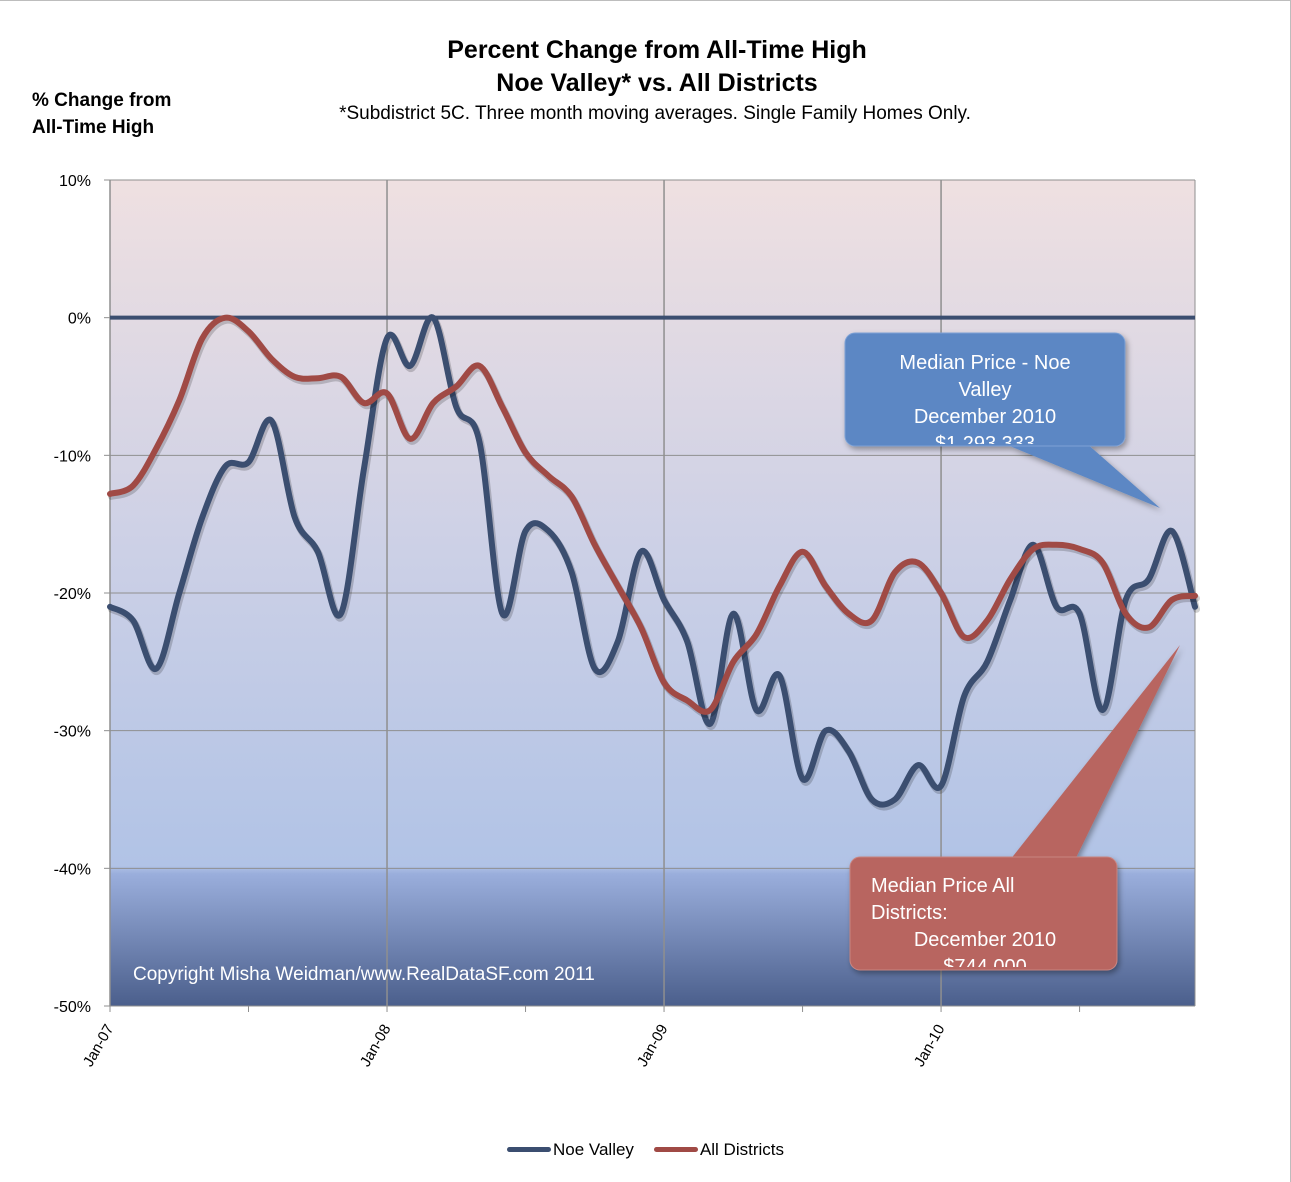 This screenshot has width=1291, height=1182. What do you see at coordinates (514, 1046) in the screenshot?
I see `x-tick-labels: Jan-07 Jan-08 Jan-09 Jan-10` at bounding box center [514, 1046].